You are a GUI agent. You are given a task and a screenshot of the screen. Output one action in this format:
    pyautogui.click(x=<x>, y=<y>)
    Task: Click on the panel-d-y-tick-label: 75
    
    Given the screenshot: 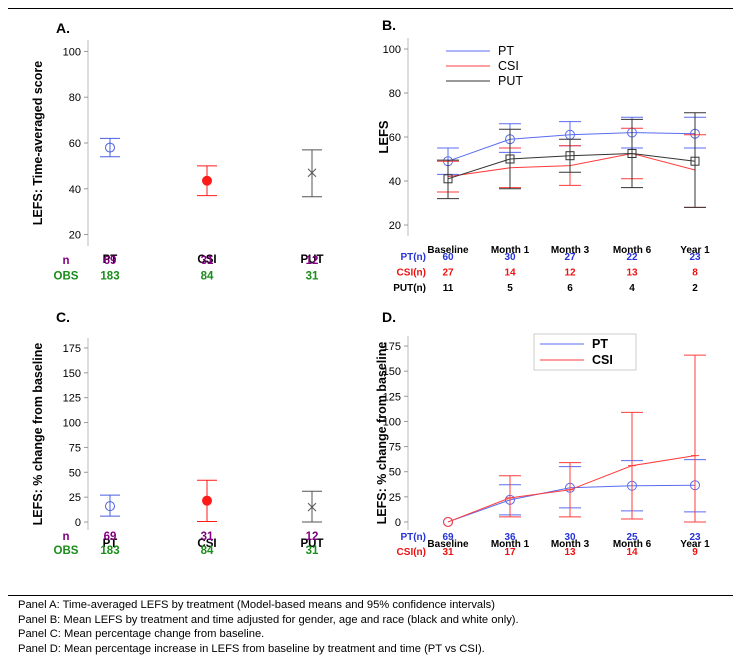 What is the action you would take?
    pyautogui.click(x=395, y=448)
    